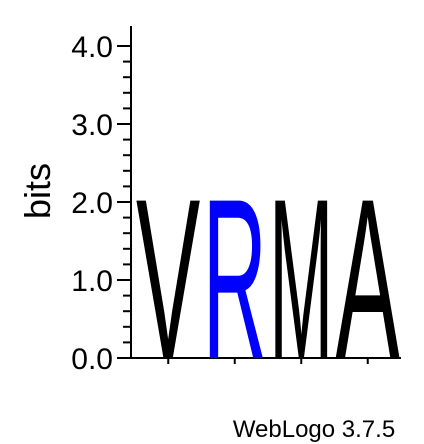 The height and width of the screenshot is (444, 424). Describe the element at coordinates (92, 359) in the screenshot. I see `y-tick-label: 0.0` at that location.